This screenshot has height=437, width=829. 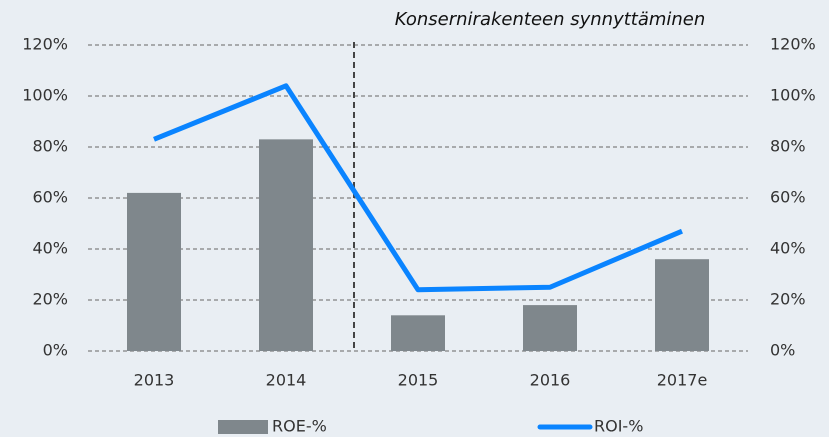 I want to click on x-tick-label: 2014, so click(x=286, y=380).